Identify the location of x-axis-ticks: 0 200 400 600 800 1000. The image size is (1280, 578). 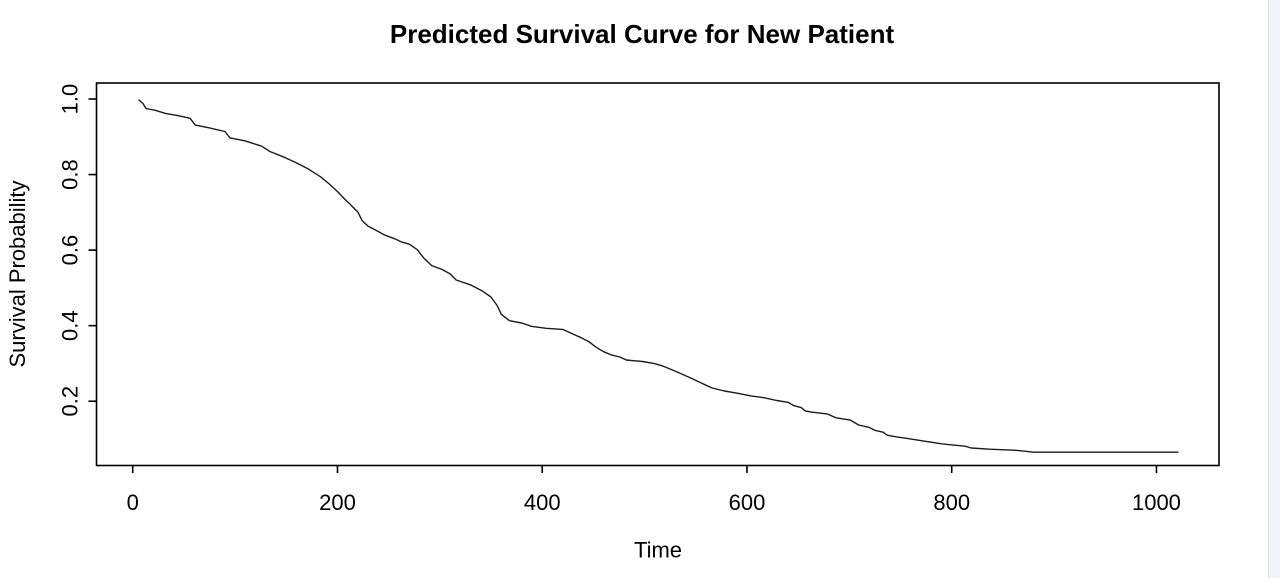
(654, 490).